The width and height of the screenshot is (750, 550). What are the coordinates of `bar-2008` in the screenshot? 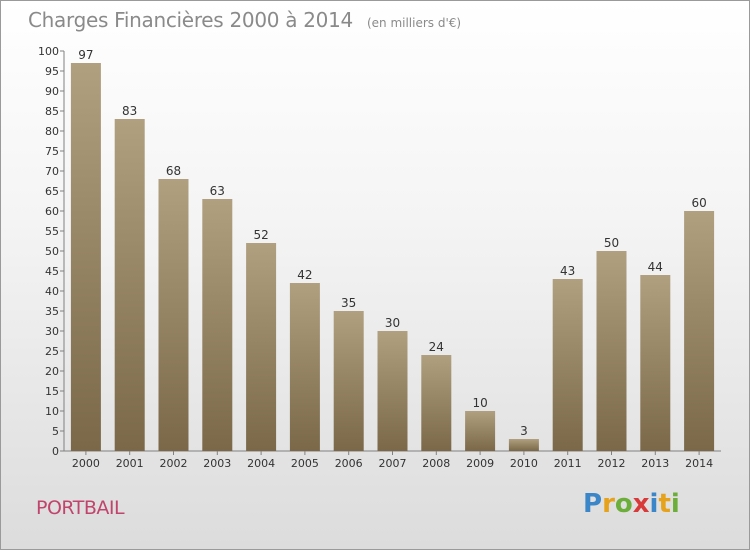 It's located at (436, 403).